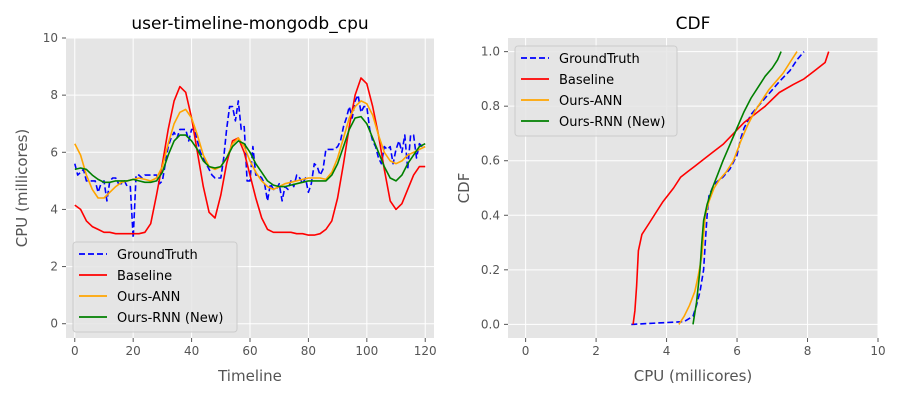 The height and width of the screenshot is (400, 900). Describe the element at coordinates (54, 324) in the screenshot. I see `y-tick-label: 0` at that location.